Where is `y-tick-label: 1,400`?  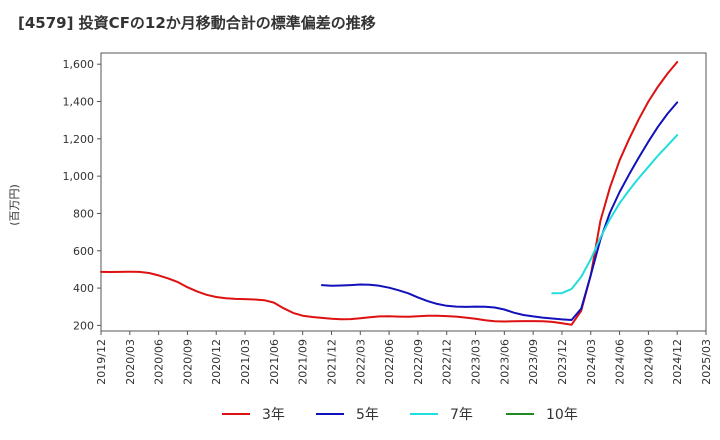
y-tick-label: 1,400 is located at coordinates (79, 102).